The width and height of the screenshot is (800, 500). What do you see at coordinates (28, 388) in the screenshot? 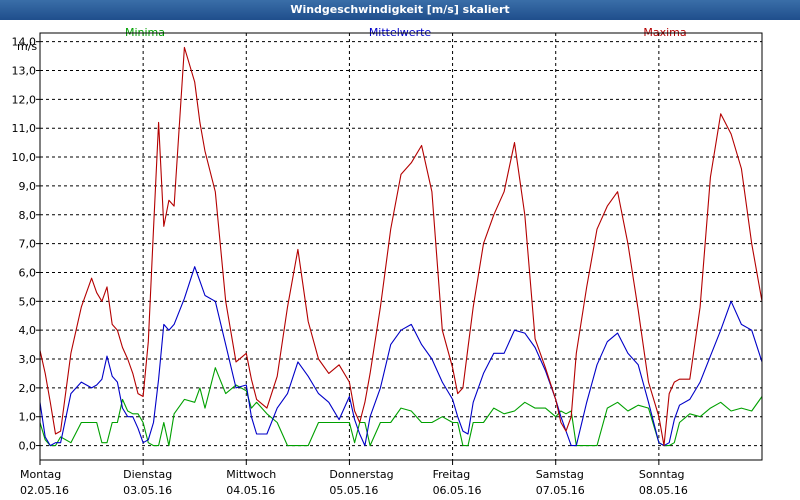
I see `y-tick-label: 2,0` at bounding box center [28, 388].